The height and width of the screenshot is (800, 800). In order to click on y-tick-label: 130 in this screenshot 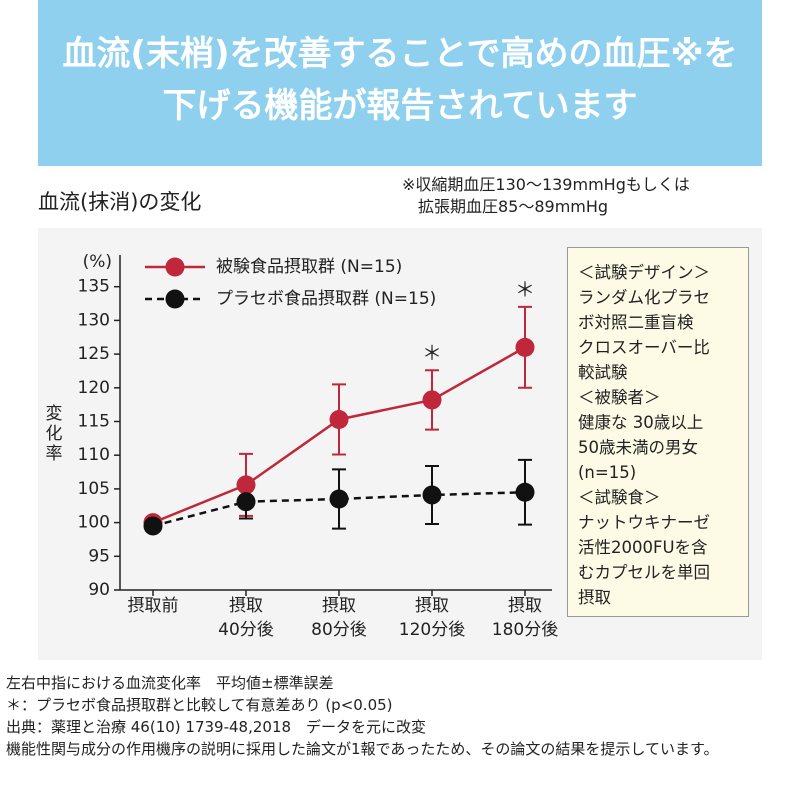, I will do `click(94, 320)`.